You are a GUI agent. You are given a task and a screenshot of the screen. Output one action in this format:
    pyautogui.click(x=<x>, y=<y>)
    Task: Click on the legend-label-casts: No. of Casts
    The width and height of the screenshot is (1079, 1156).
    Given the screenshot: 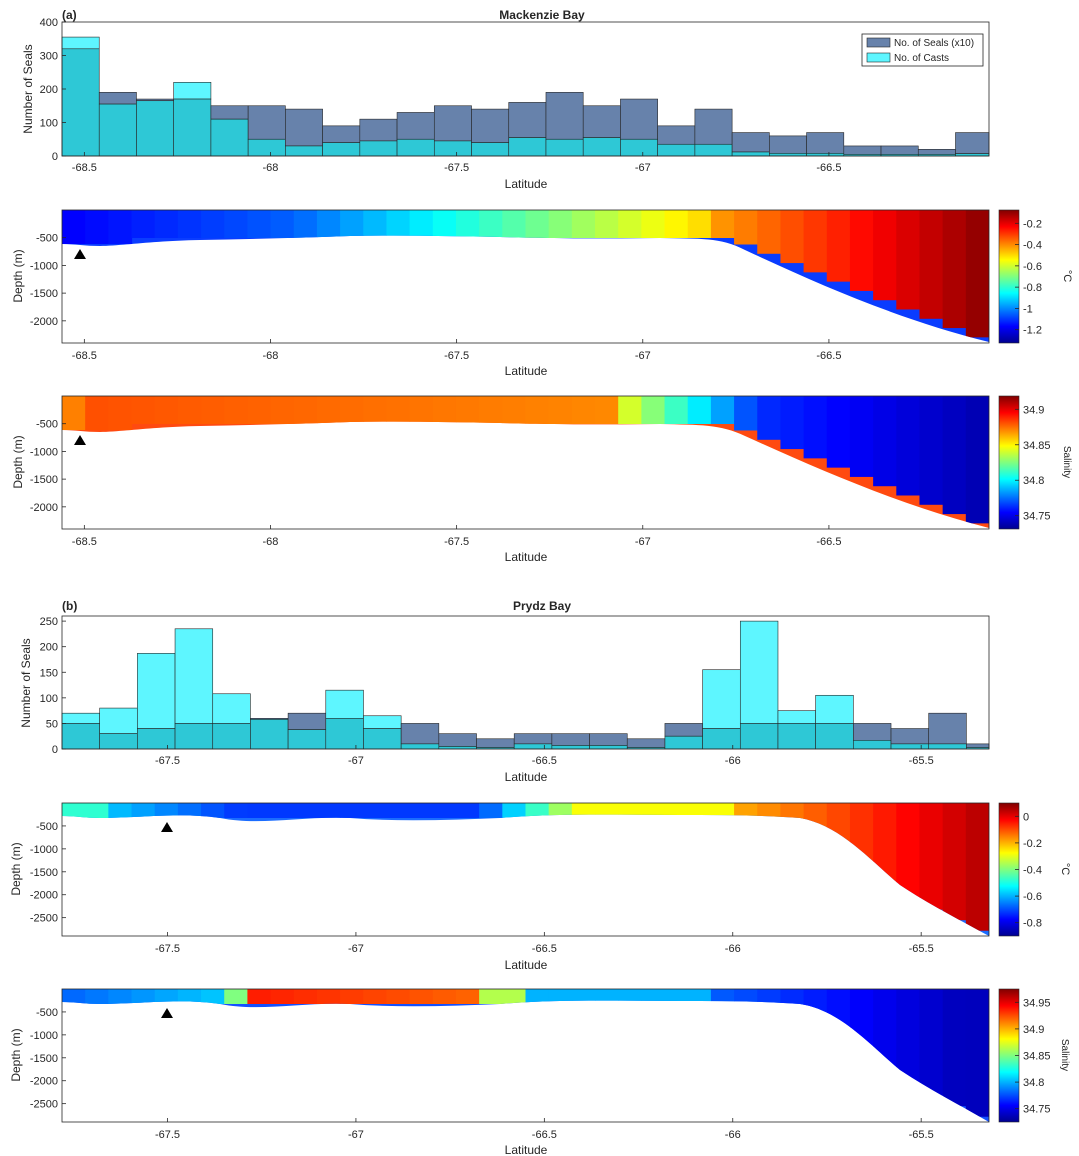 What is the action you would take?
    pyautogui.click(x=921, y=58)
    